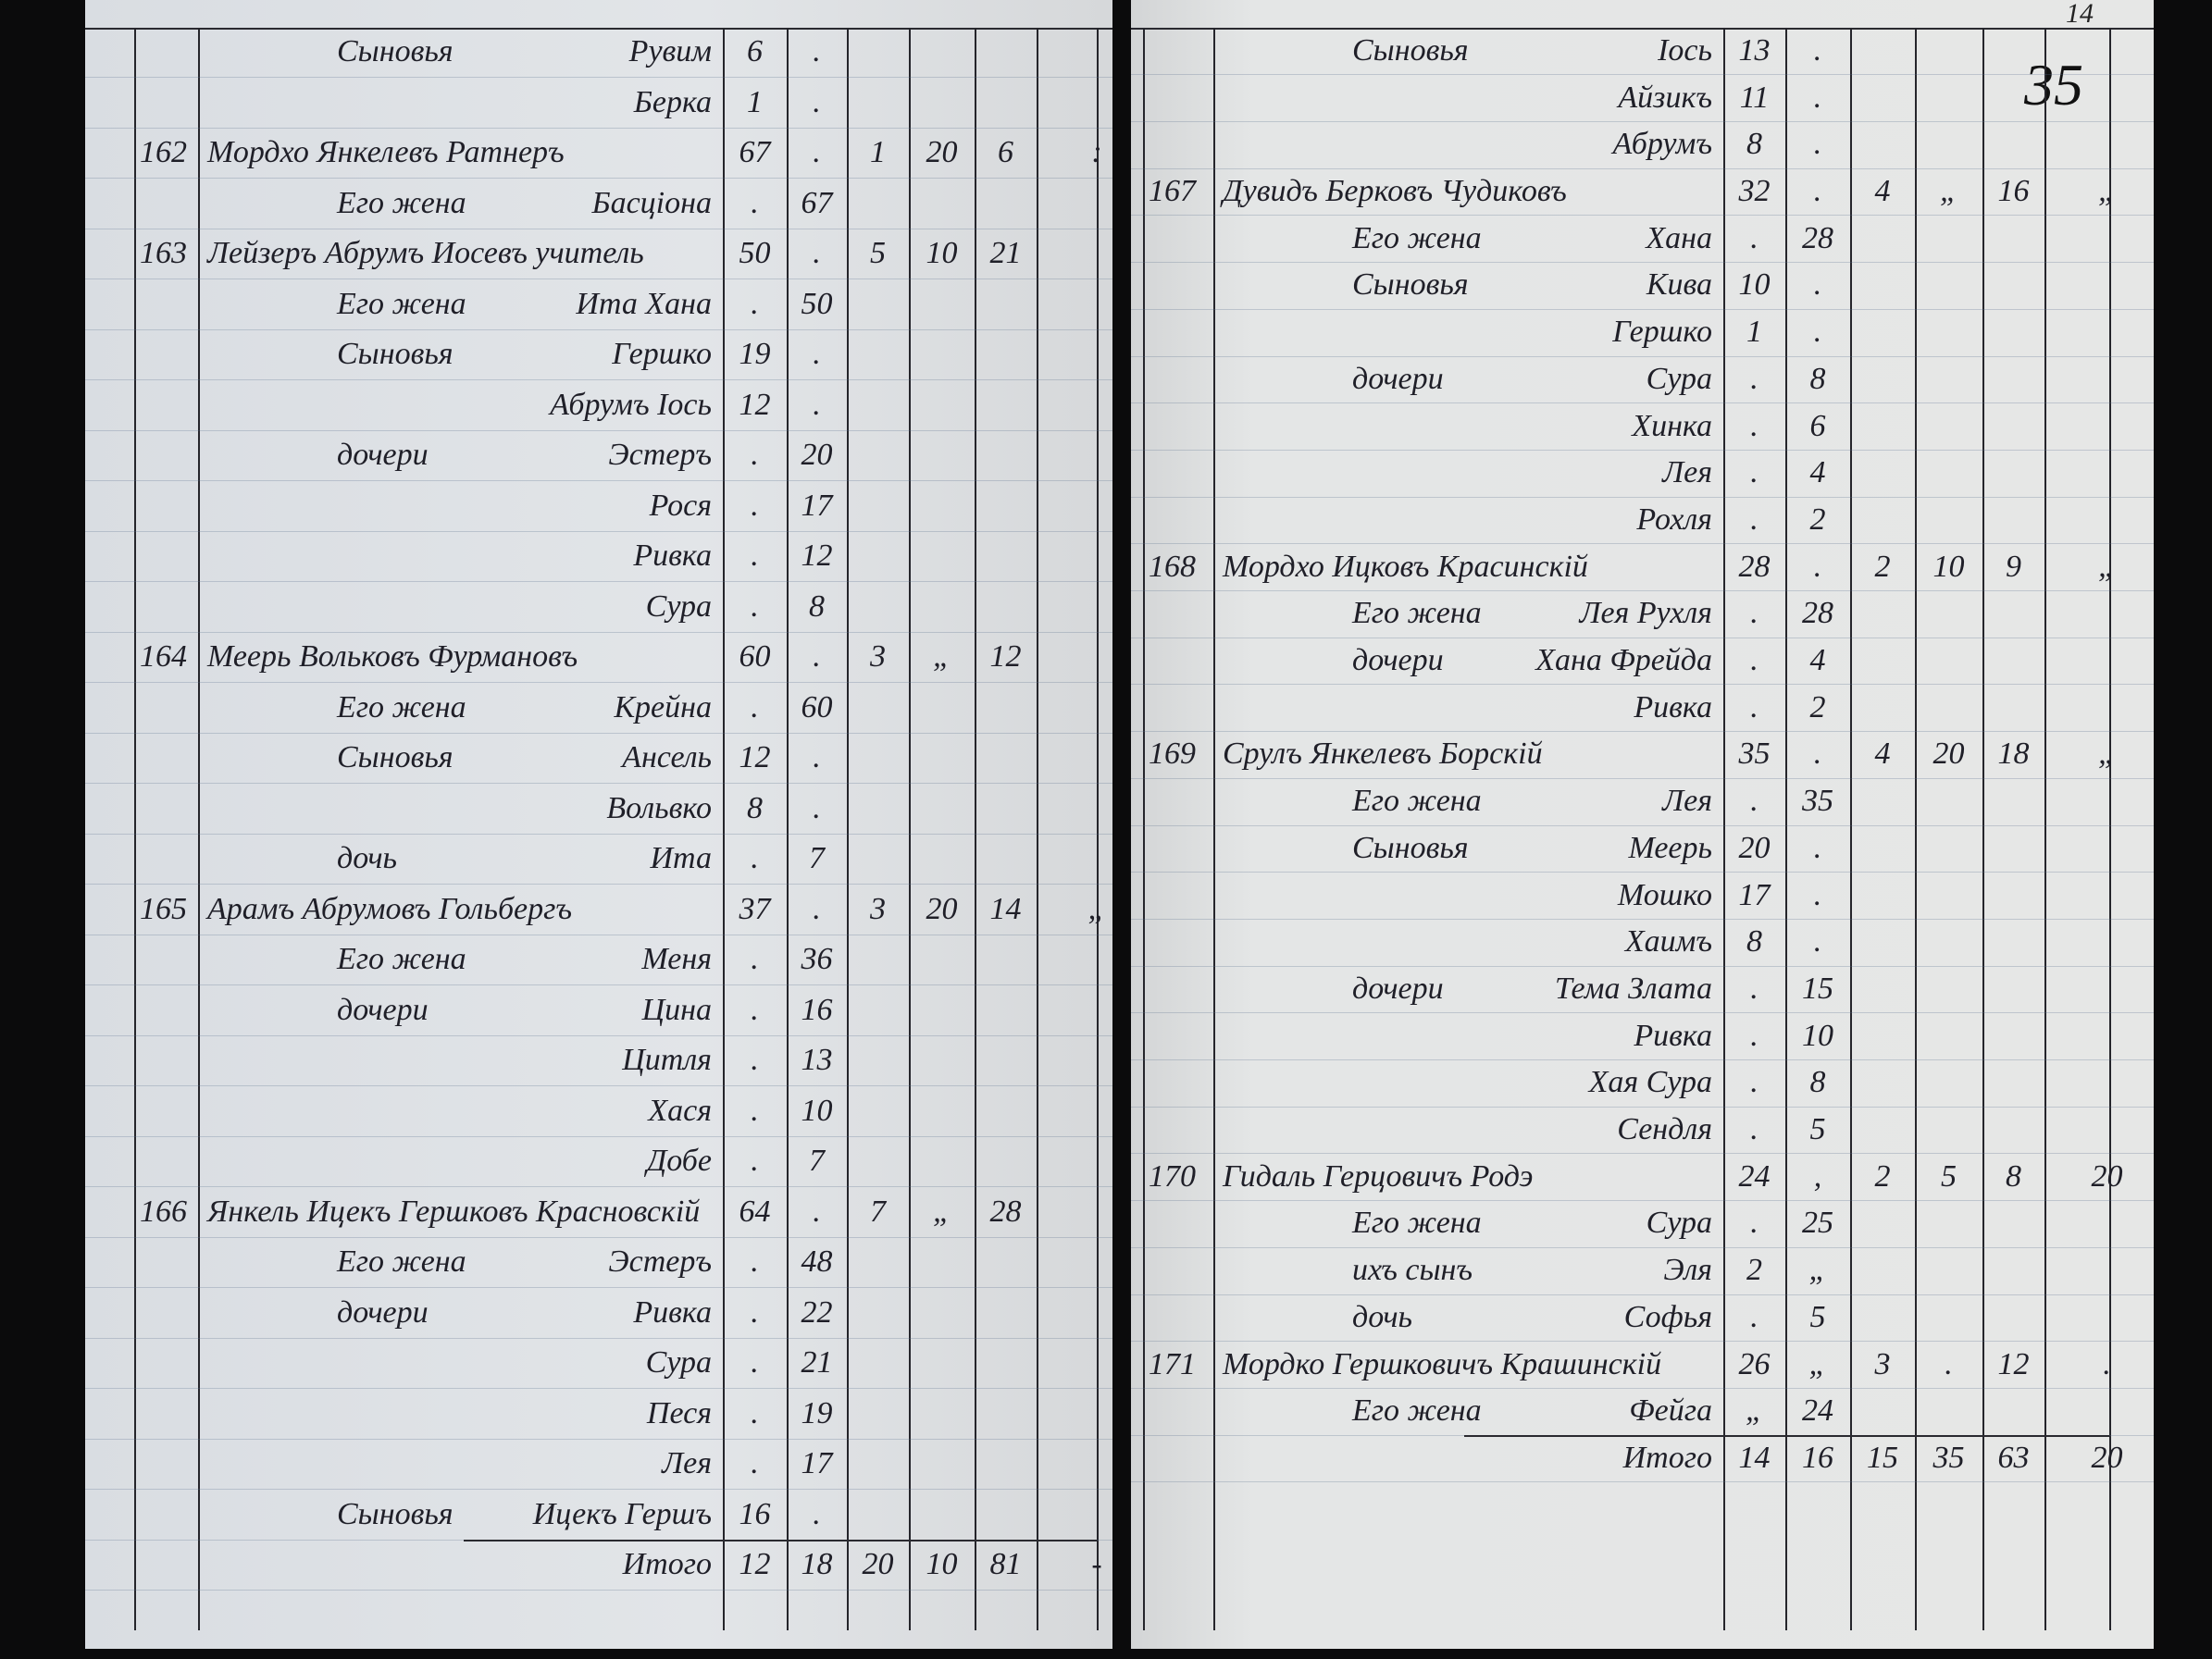 This screenshot has width=2212, height=1659. I want to click on value-c2: „, so click(1948, 191).